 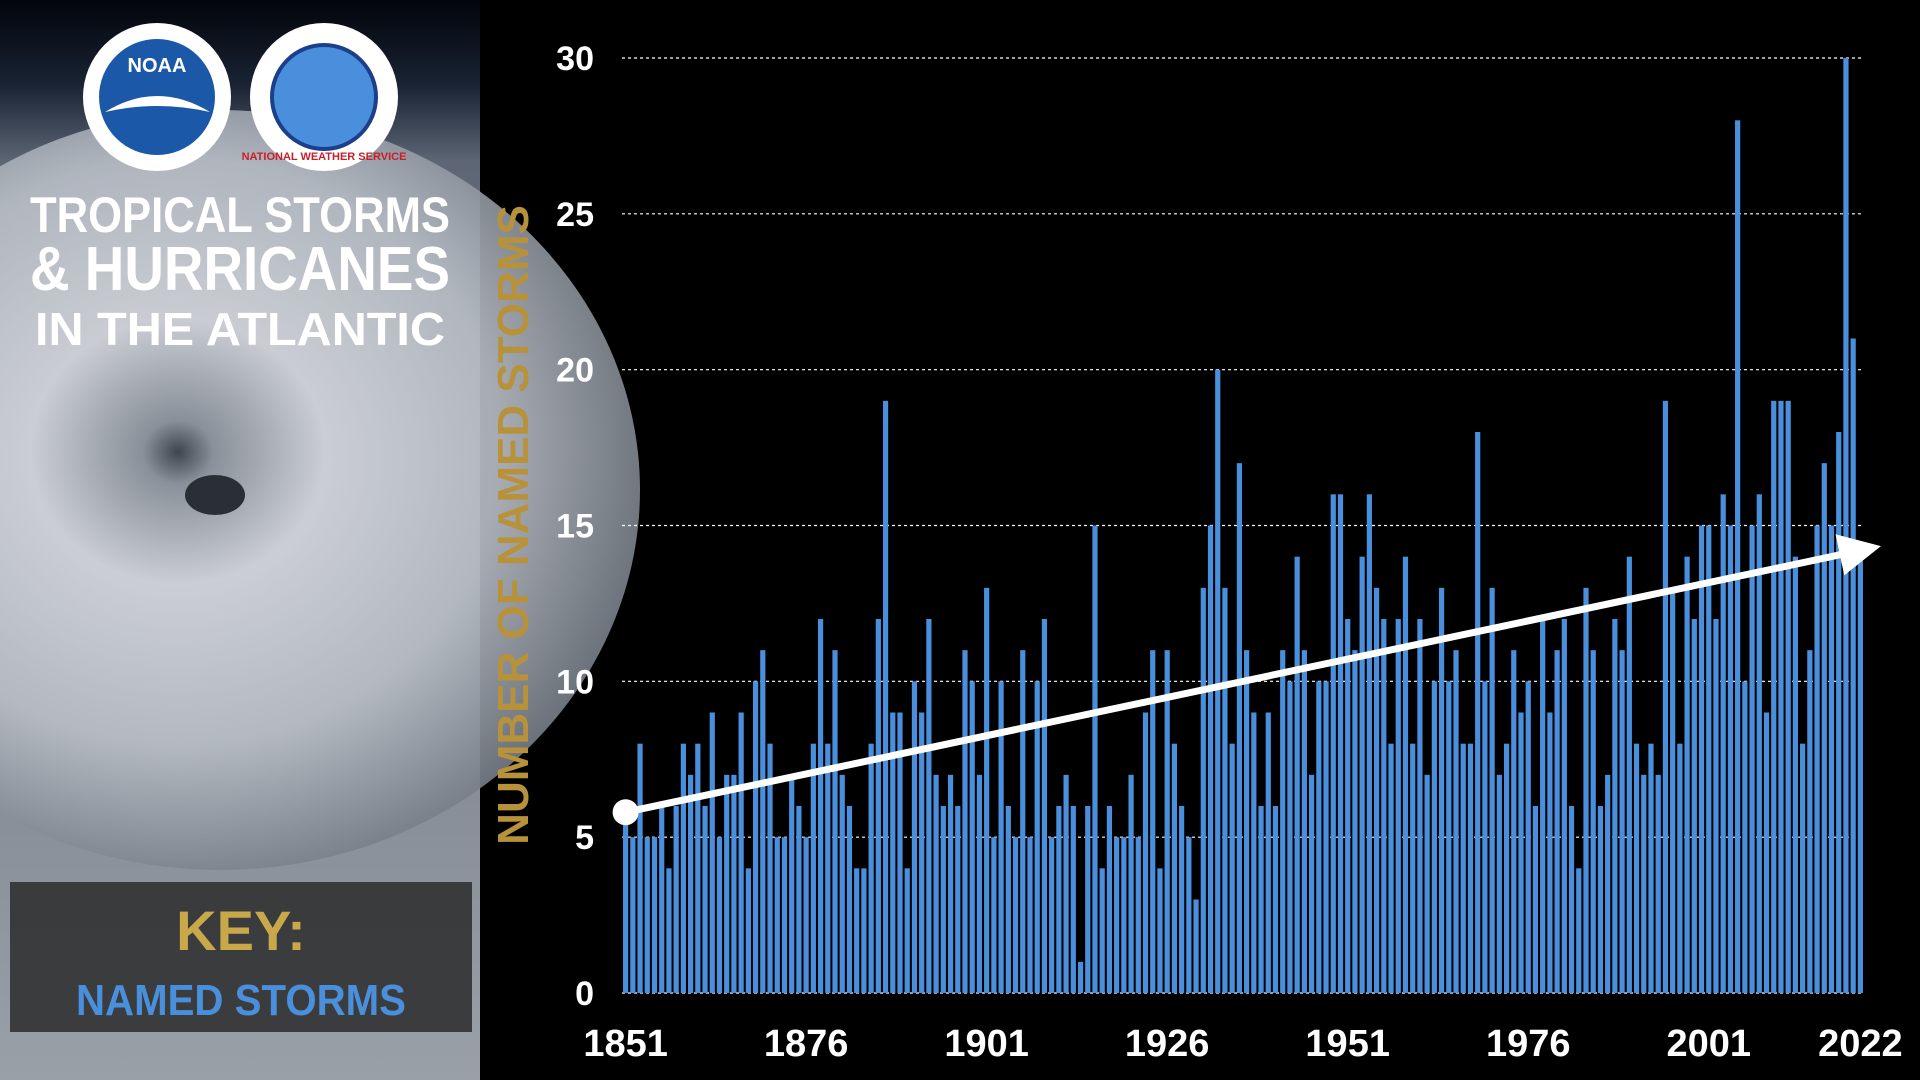 What do you see at coordinates (157, 66) in the screenshot?
I see `noaa-logo-text: NOAA` at bounding box center [157, 66].